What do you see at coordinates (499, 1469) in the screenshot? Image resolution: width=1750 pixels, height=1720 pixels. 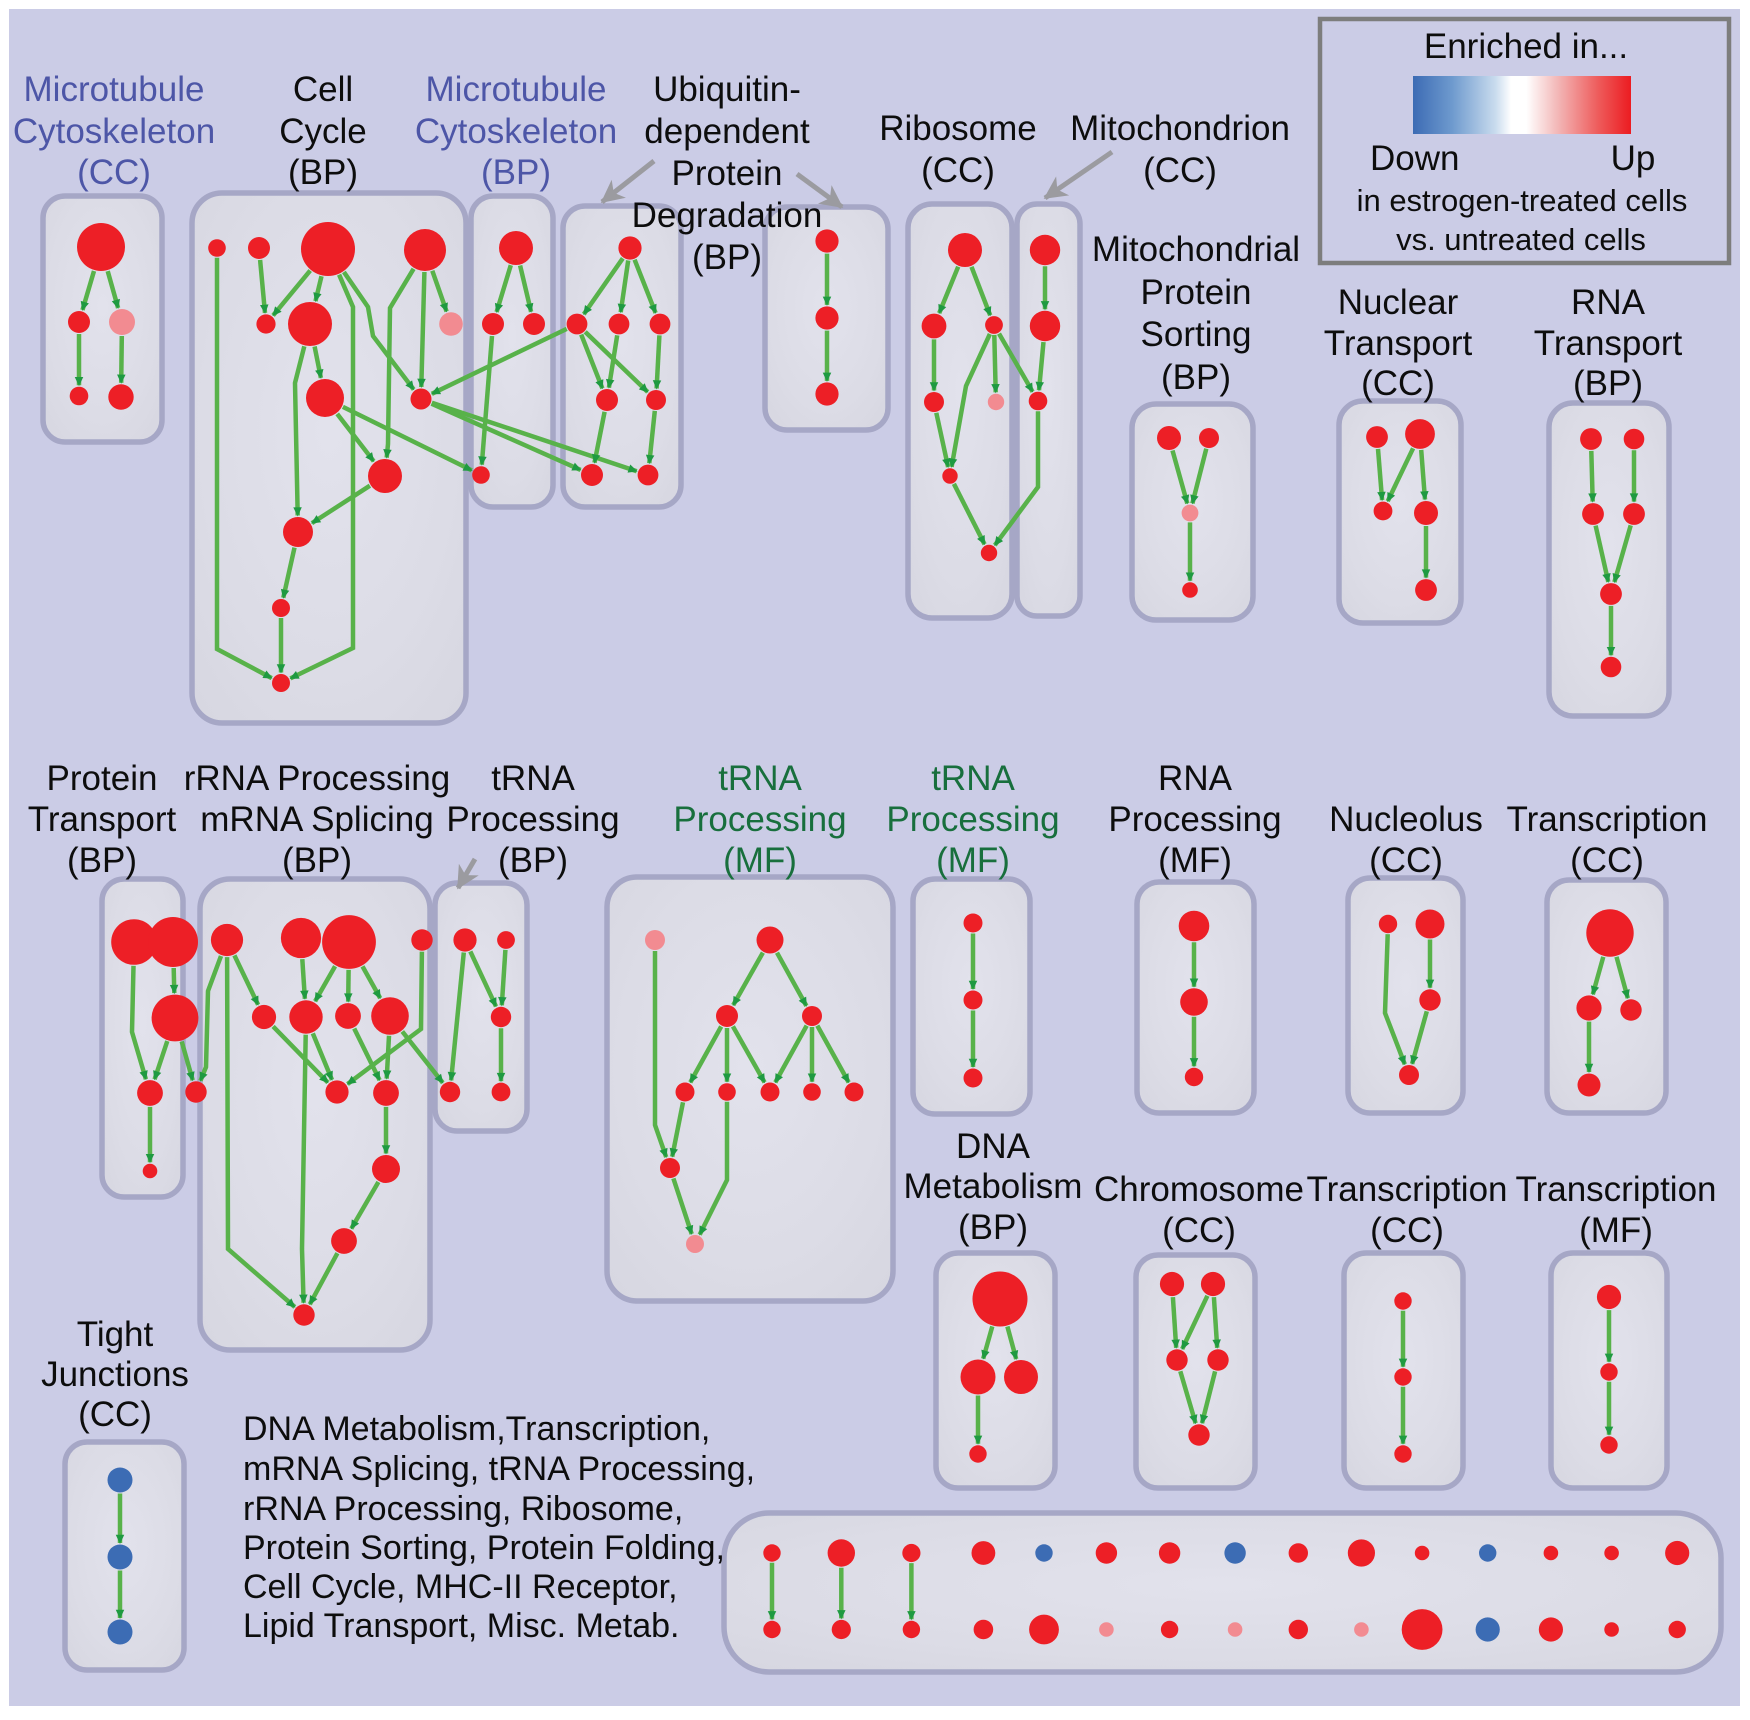 I see `svg-text:mRNA Splicing, tRNA Processing: mRNA Splicing, tRNA Processing,` at bounding box center [499, 1469].